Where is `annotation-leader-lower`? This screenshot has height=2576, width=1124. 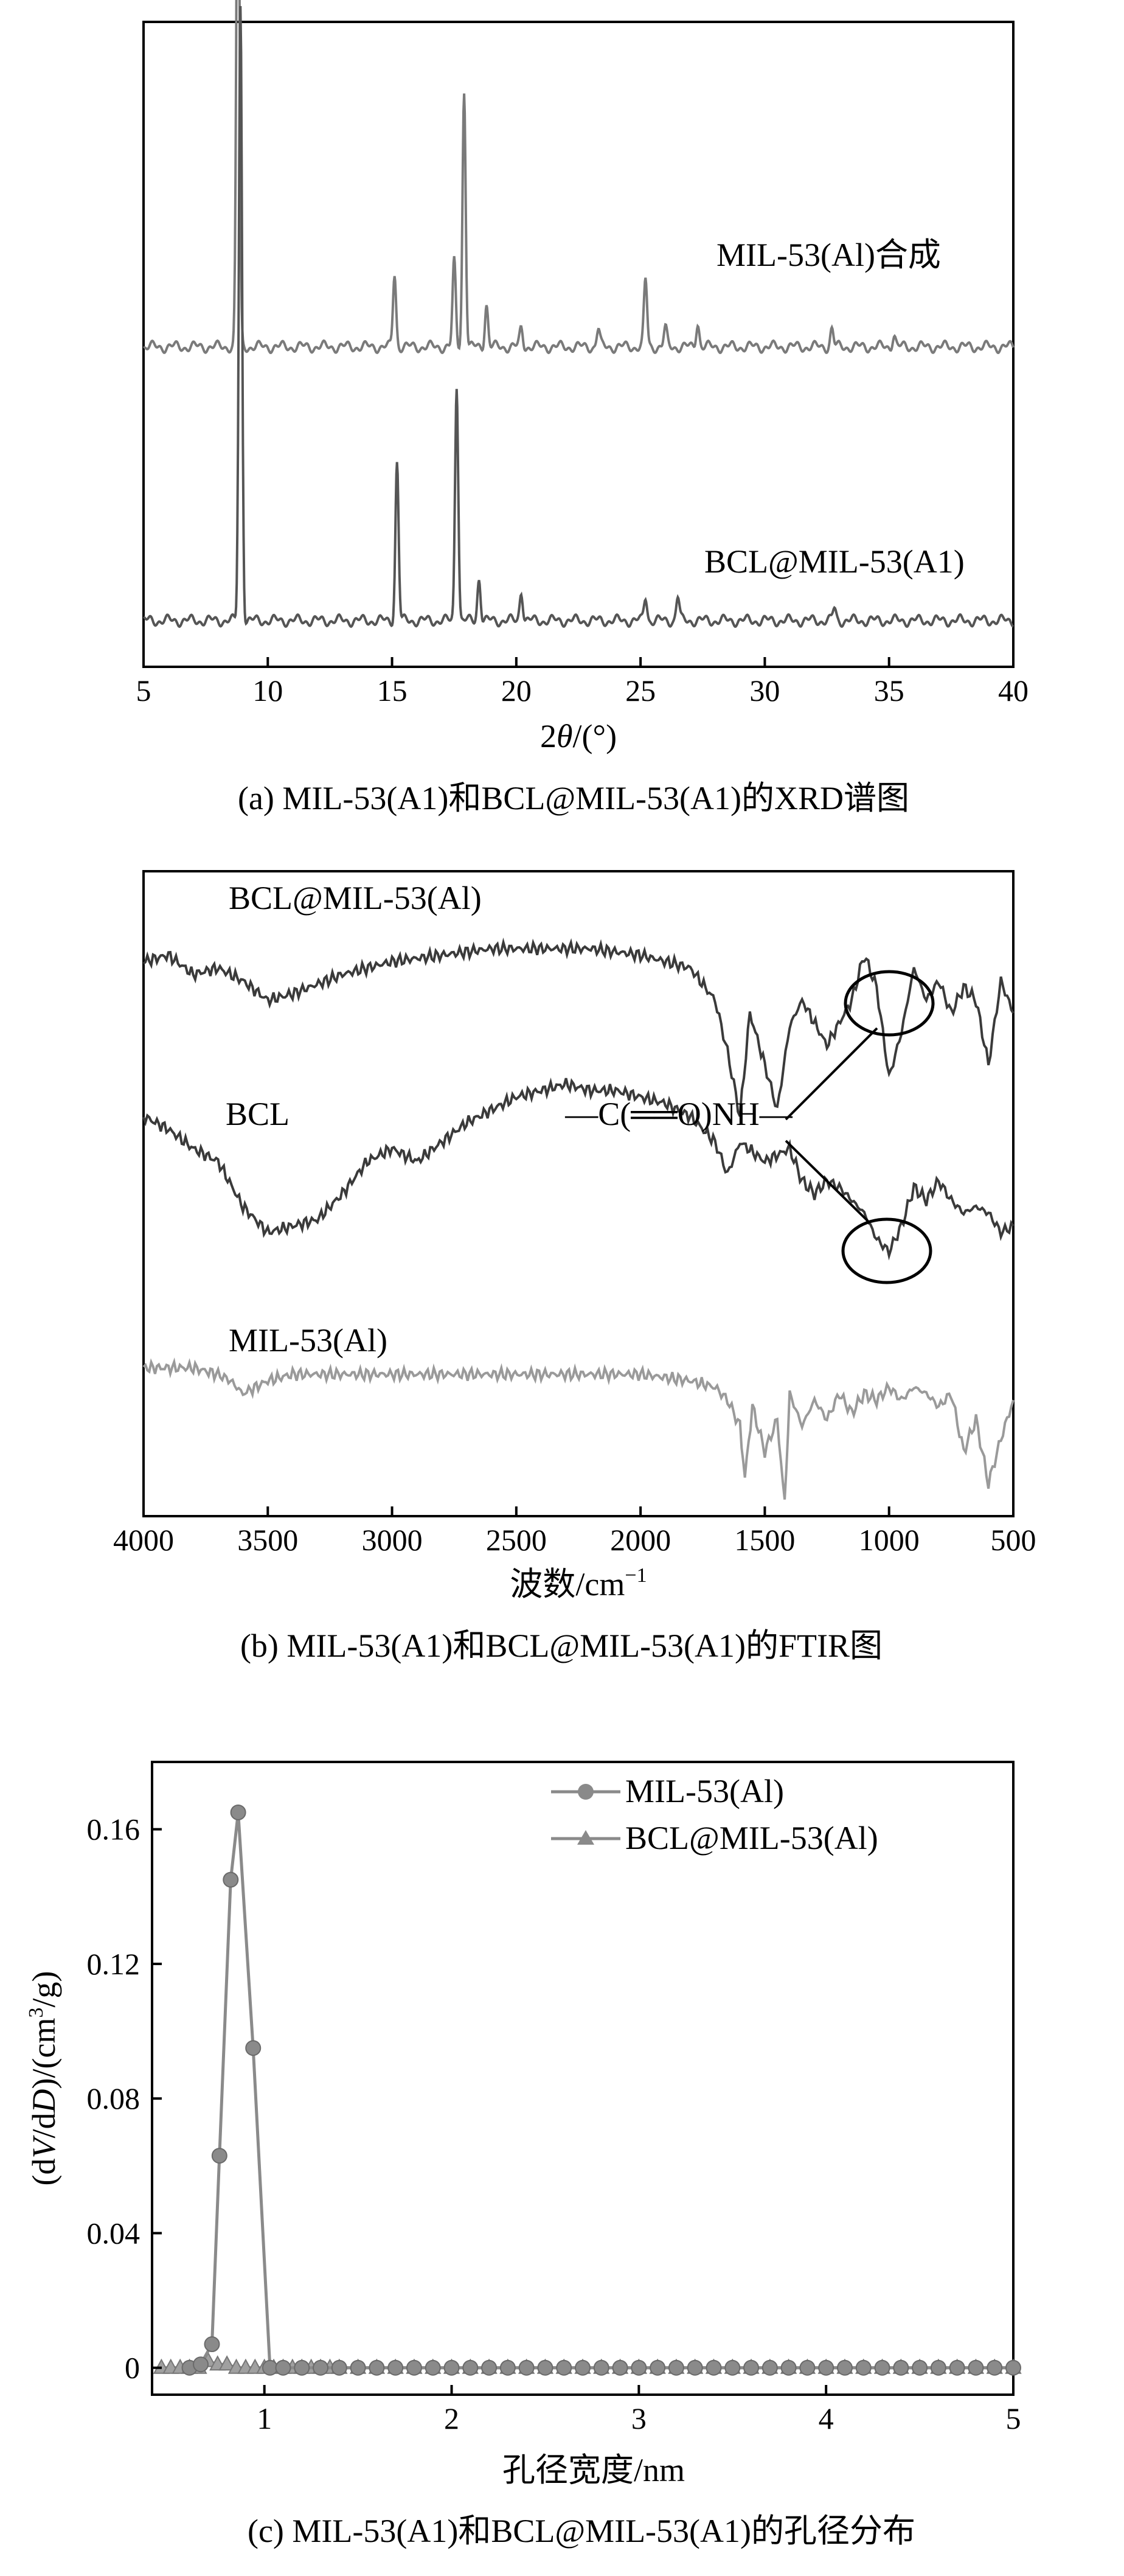 annotation-leader-lower is located at coordinates (828, 1182).